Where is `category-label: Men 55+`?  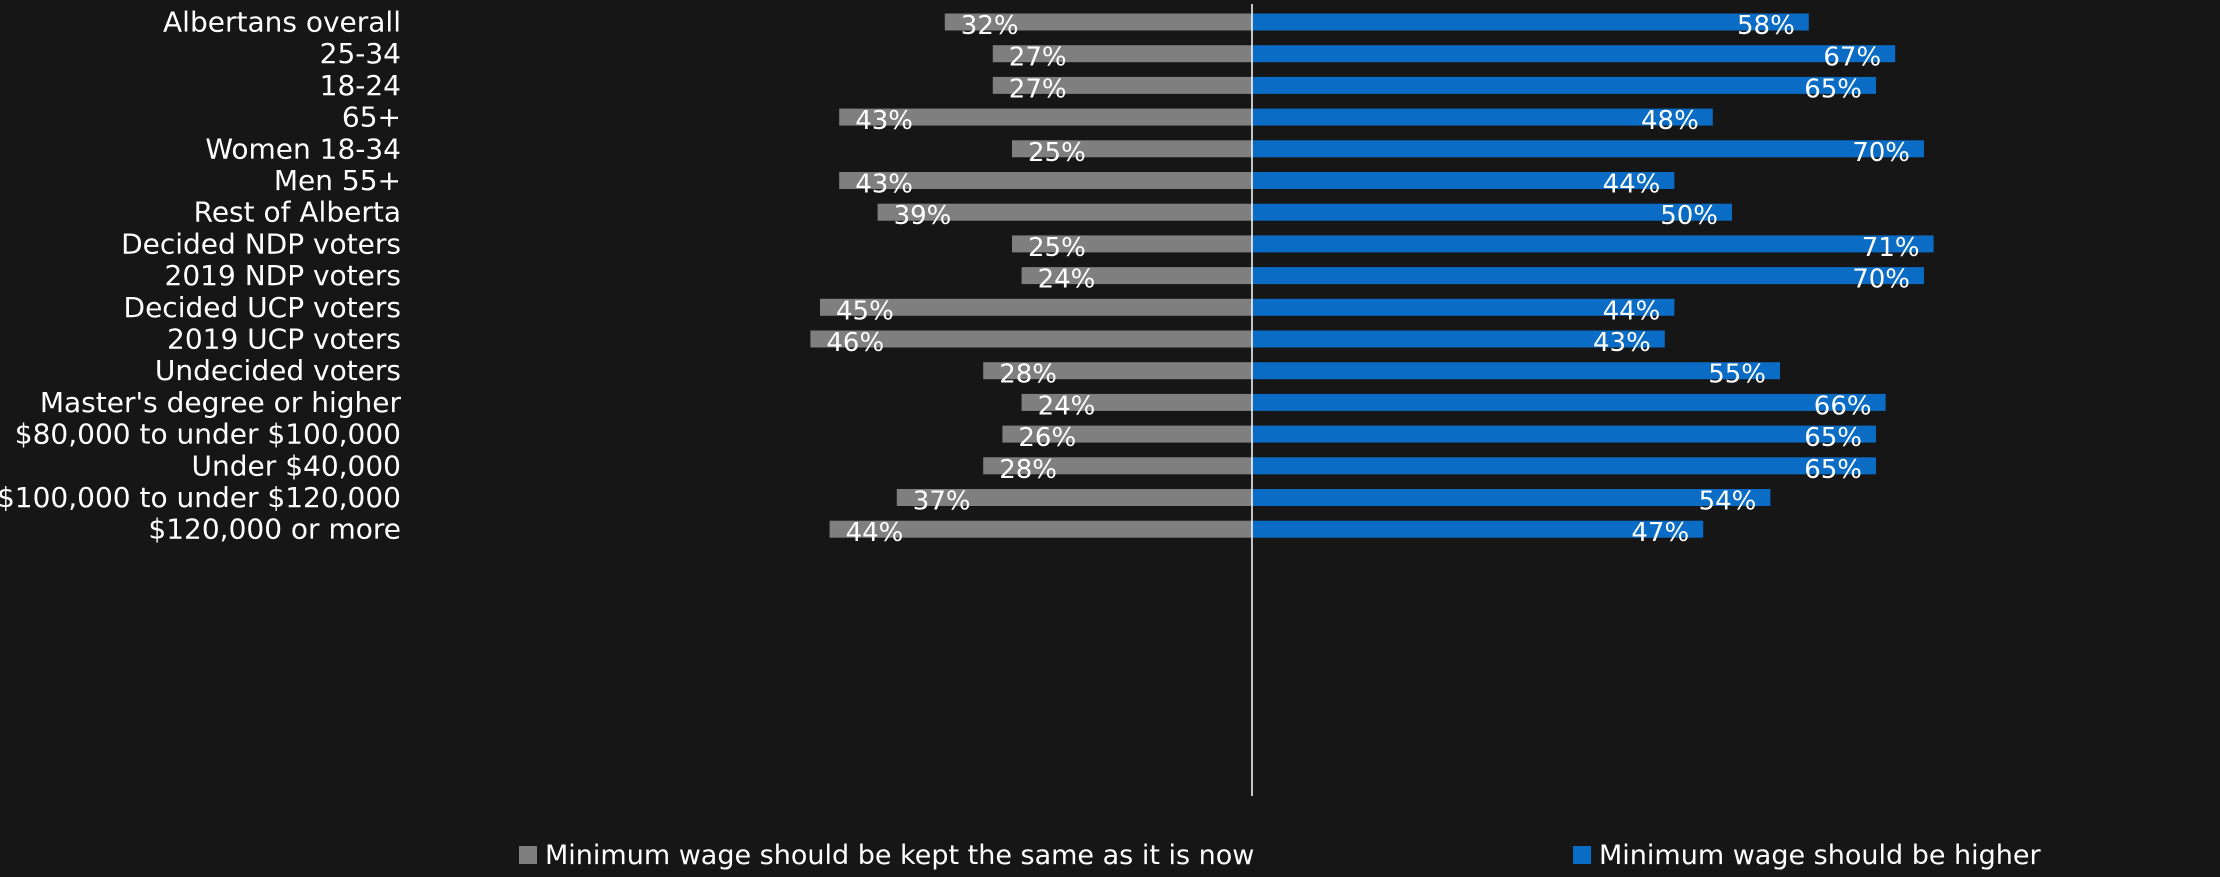 category-label: Men 55+ is located at coordinates (337, 180).